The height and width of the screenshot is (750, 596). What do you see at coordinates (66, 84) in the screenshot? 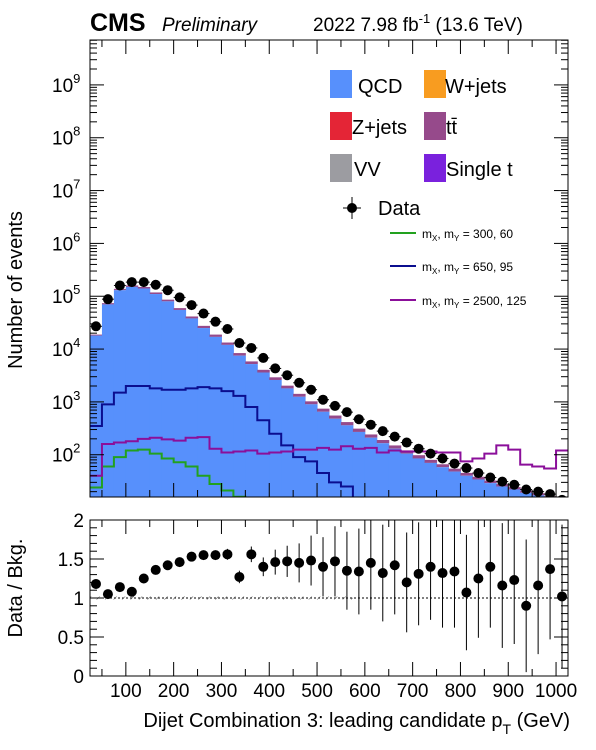
I see `main-y-tick-label: 10⁹` at bounding box center [66, 84].